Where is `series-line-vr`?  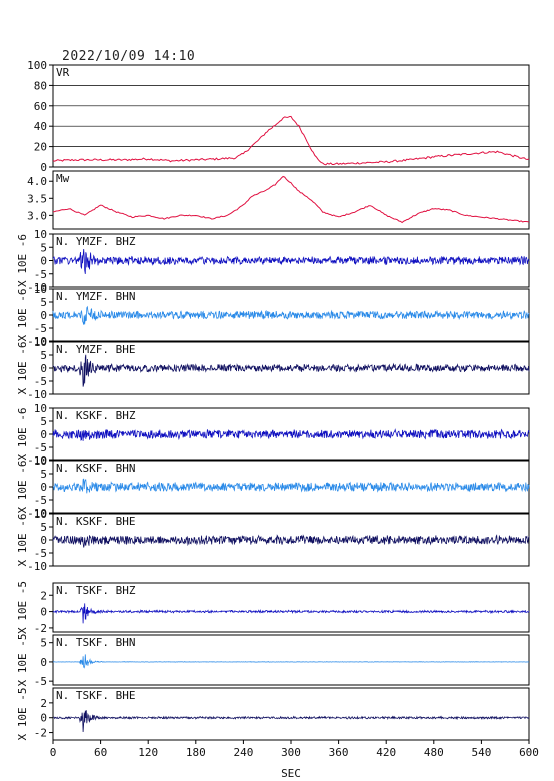 series-line-vr is located at coordinates (291, 140).